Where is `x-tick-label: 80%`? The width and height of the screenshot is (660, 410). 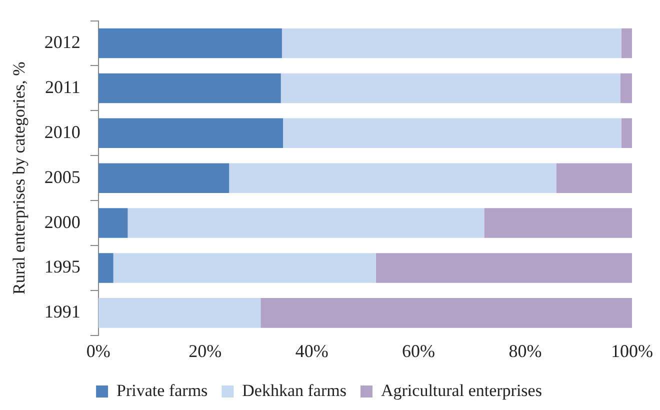
x-tick-label: 80% is located at coordinates (525, 350).